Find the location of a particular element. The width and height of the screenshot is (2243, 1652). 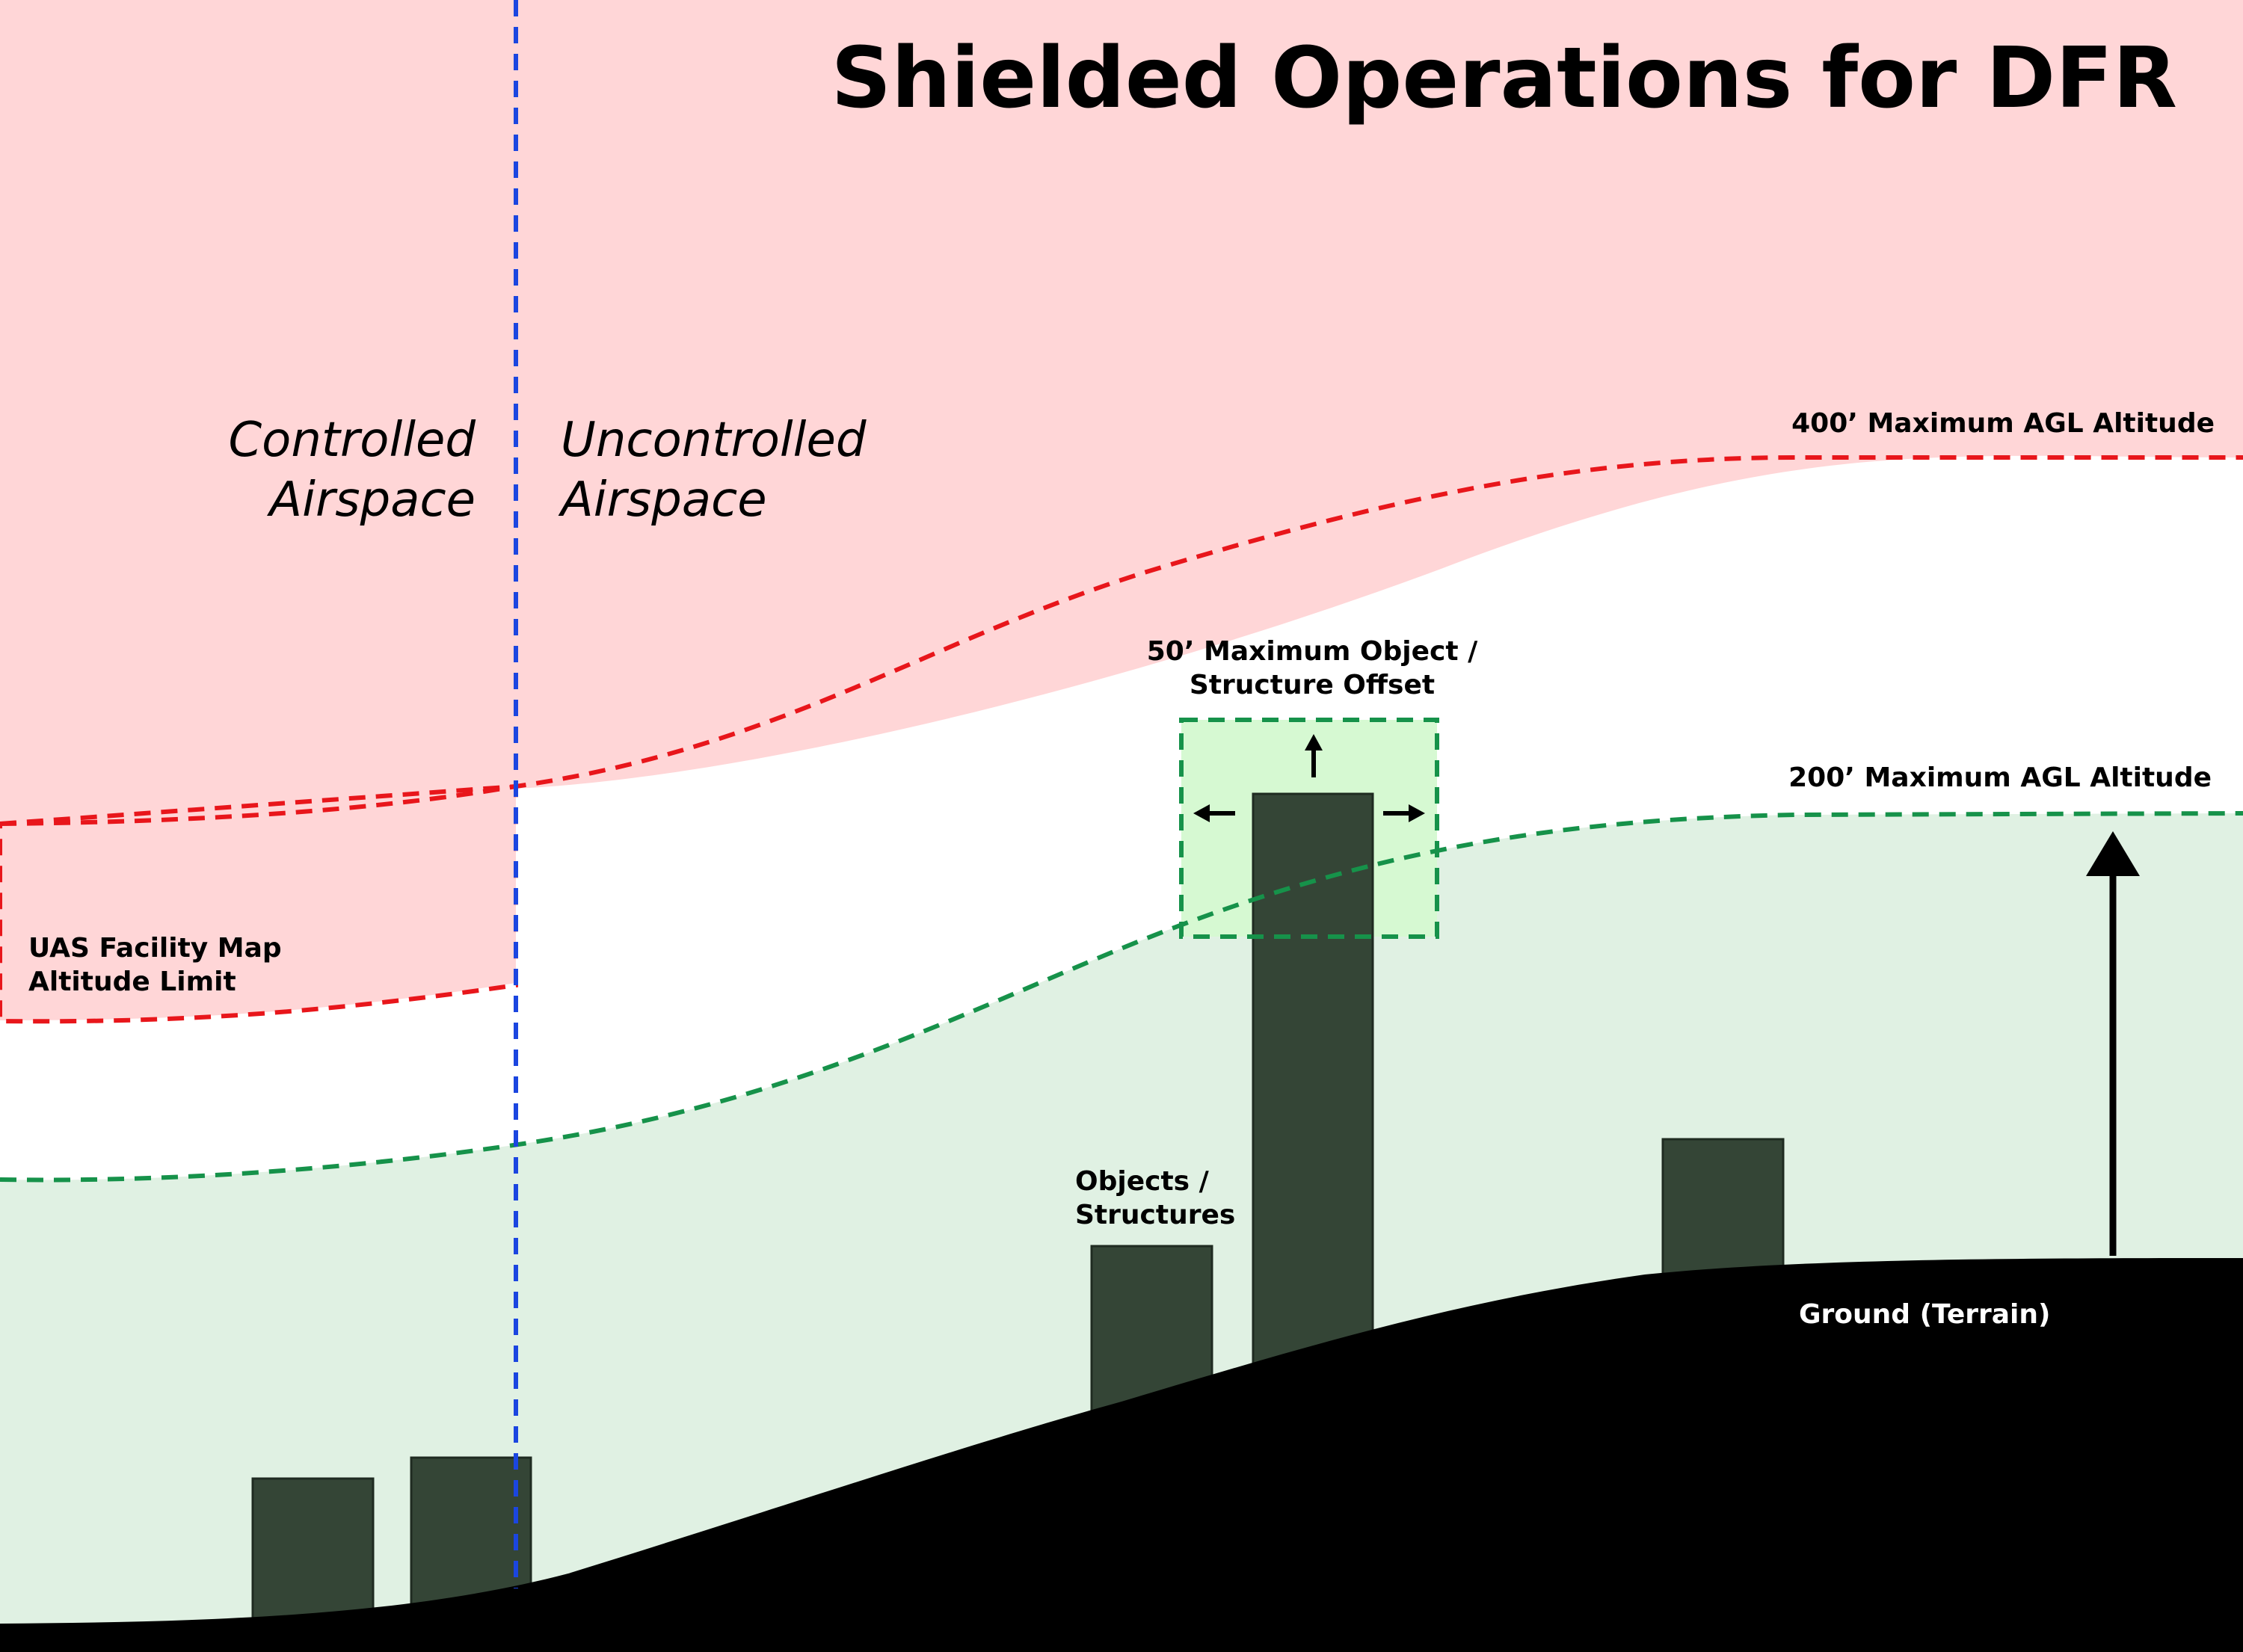

ground-label: Ground (Terrain) is located at coordinates (1924, 1314).